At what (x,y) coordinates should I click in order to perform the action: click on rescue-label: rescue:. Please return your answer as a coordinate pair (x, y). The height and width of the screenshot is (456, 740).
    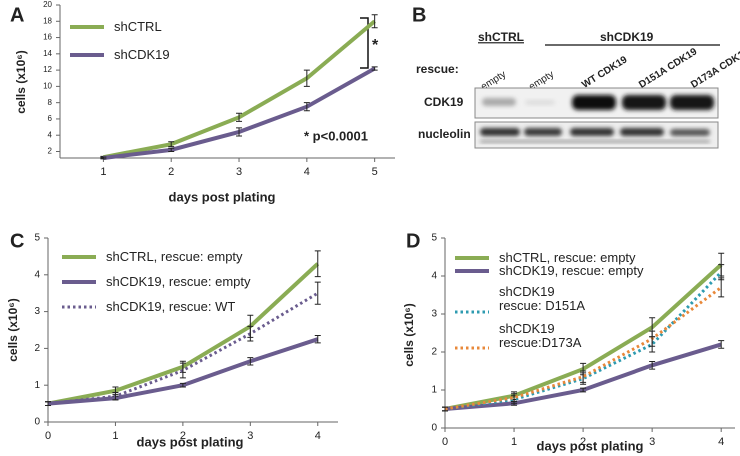
    Looking at the image, I should click on (437, 69).